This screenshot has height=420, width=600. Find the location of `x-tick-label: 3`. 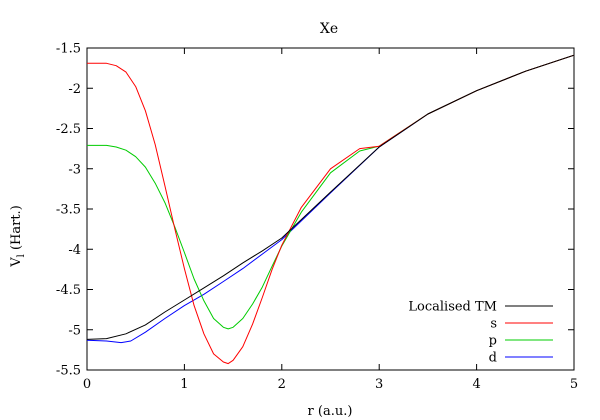

x-tick-label: 3 is located at coordinates (379, 384).